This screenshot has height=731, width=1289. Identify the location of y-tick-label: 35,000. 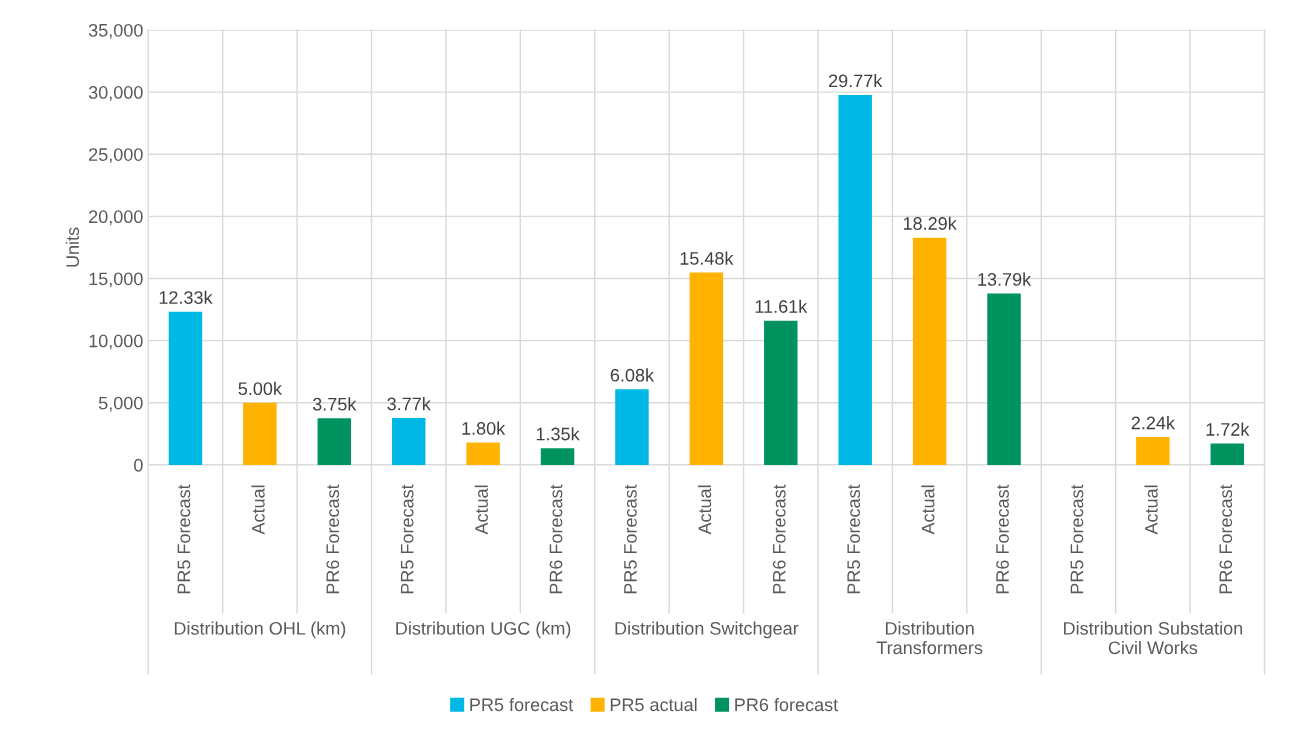
(115, 31).